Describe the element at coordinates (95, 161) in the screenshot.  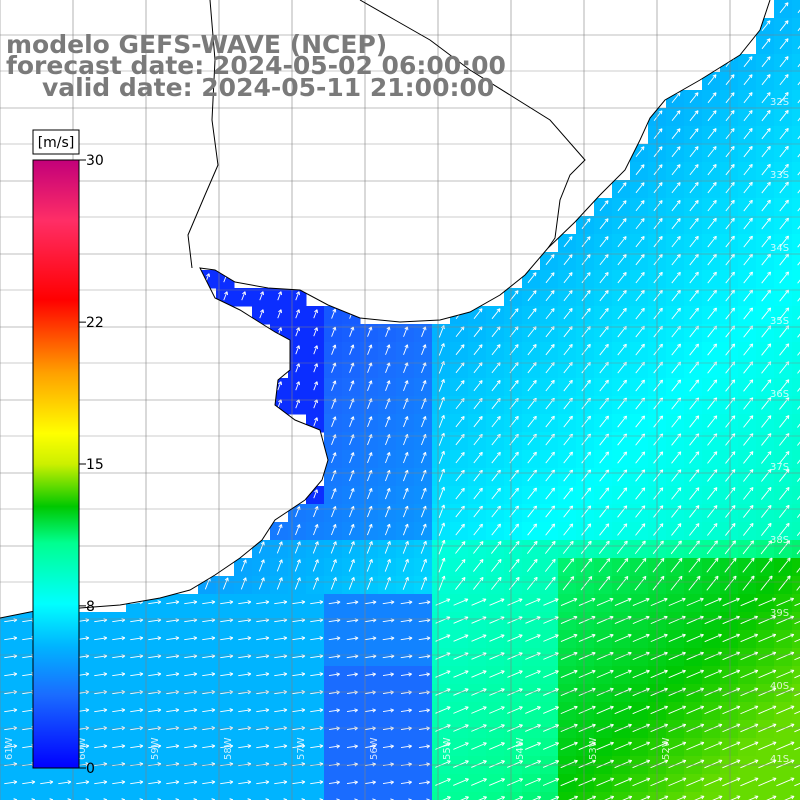
I see `colorbar-tick-label: 30` at that location.